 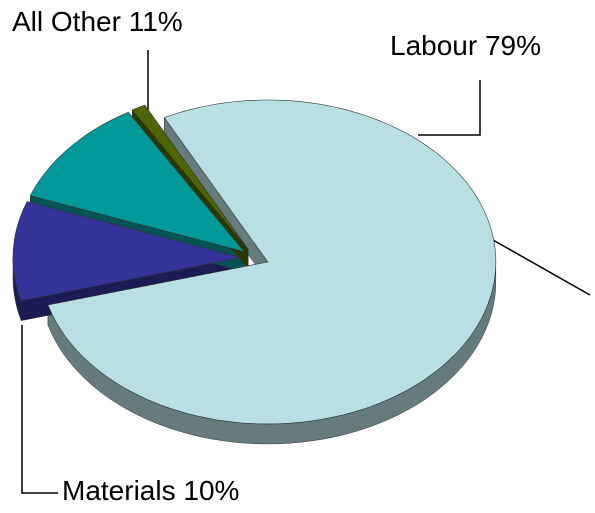 I want to click on value-label: 11%, so click(x=156, y=21).